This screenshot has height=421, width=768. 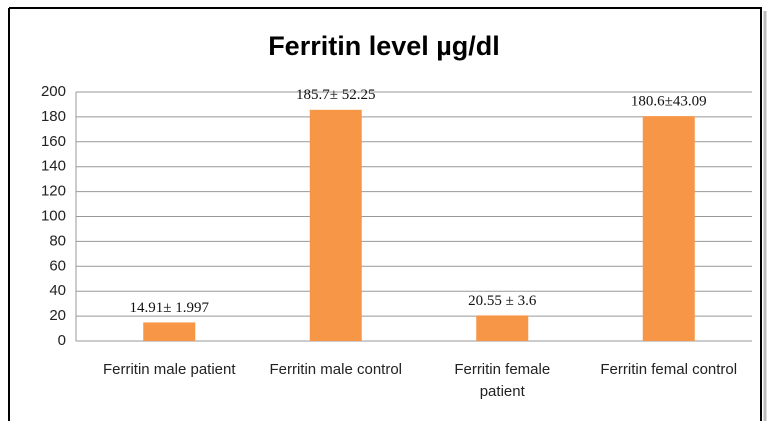 What do you see at coordinates (53, 141) in the screenshot?
I see `y-tick-label: 160` at bounding box center [53, 141].